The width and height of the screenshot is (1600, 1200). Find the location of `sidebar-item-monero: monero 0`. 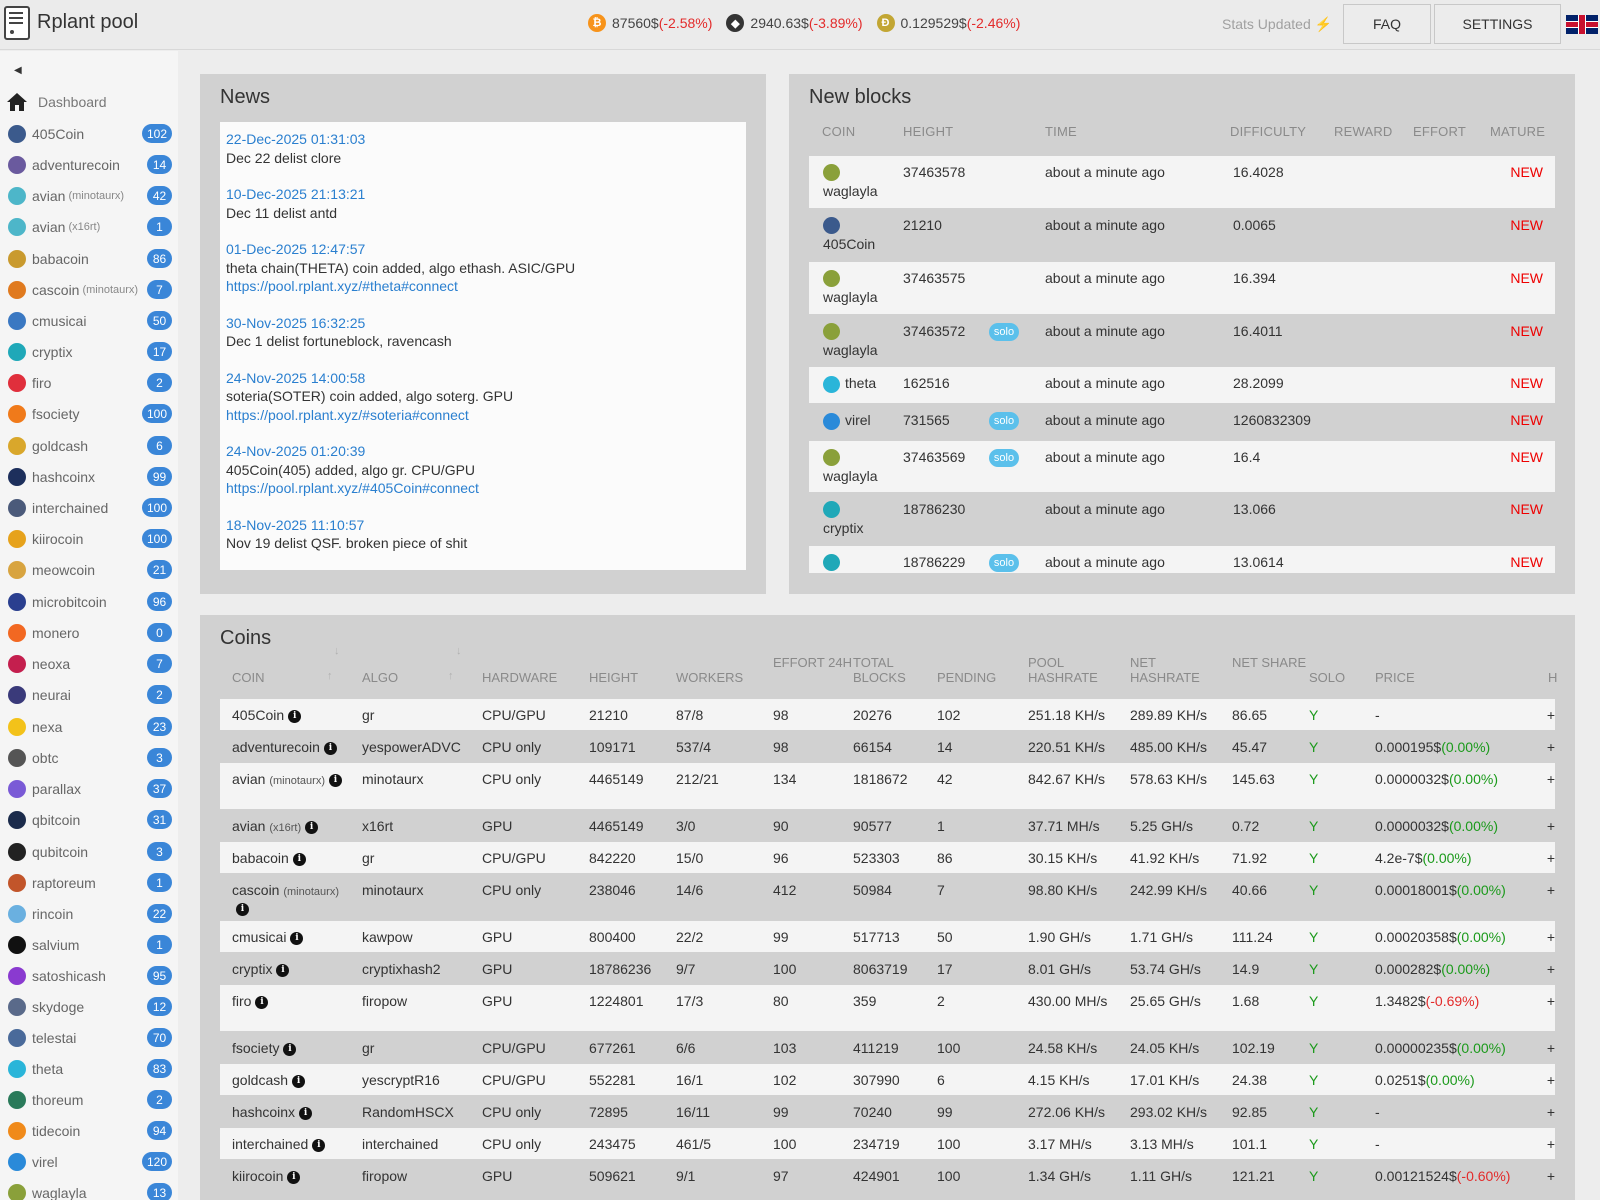

sidebar-item-monero: monero 0 is located at coordinates (89, 632).